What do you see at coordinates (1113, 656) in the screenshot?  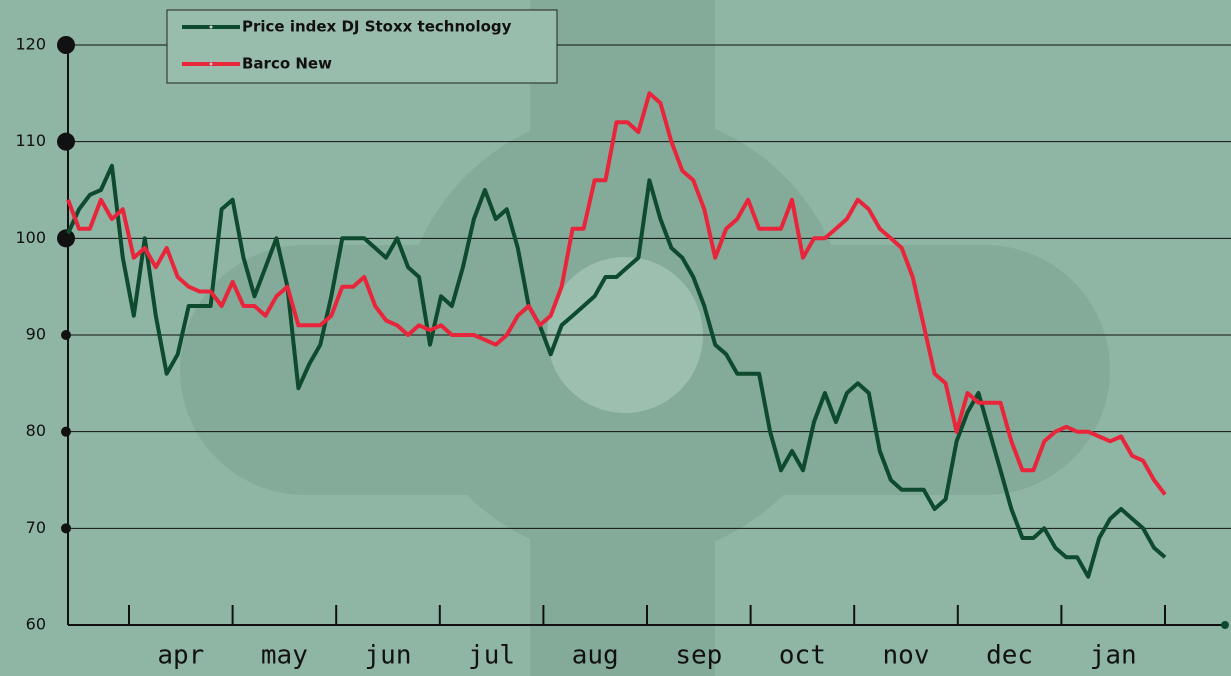 I see `x-tick-label: jan` at bounding box center [1113, 656].